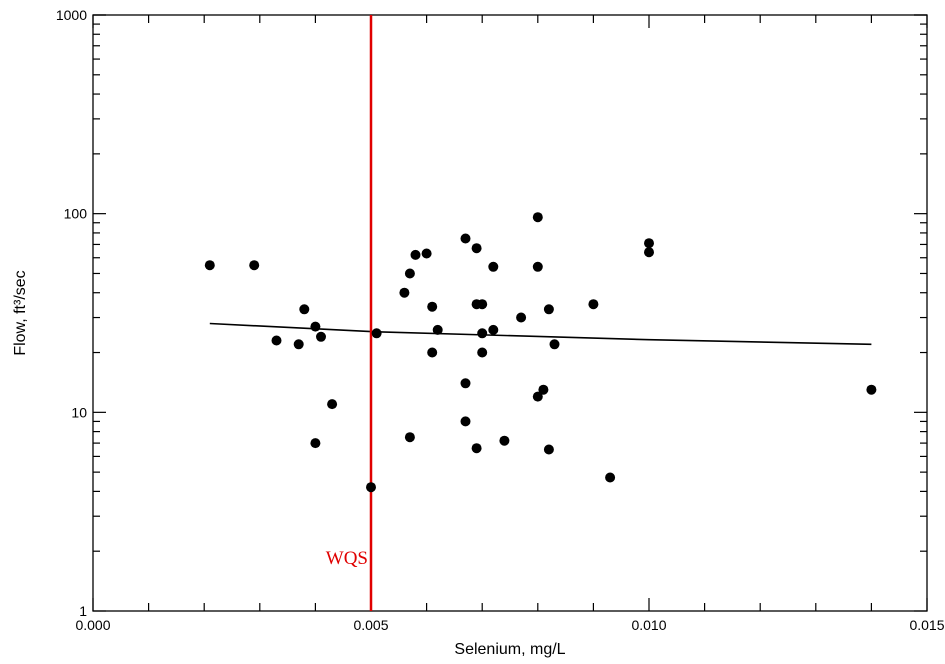 The height and width of the screenshot is (664, 945). Describe the element at coordinates (370, 625) in the screenshot. I see `x-tick-label: 0.005` at that location.